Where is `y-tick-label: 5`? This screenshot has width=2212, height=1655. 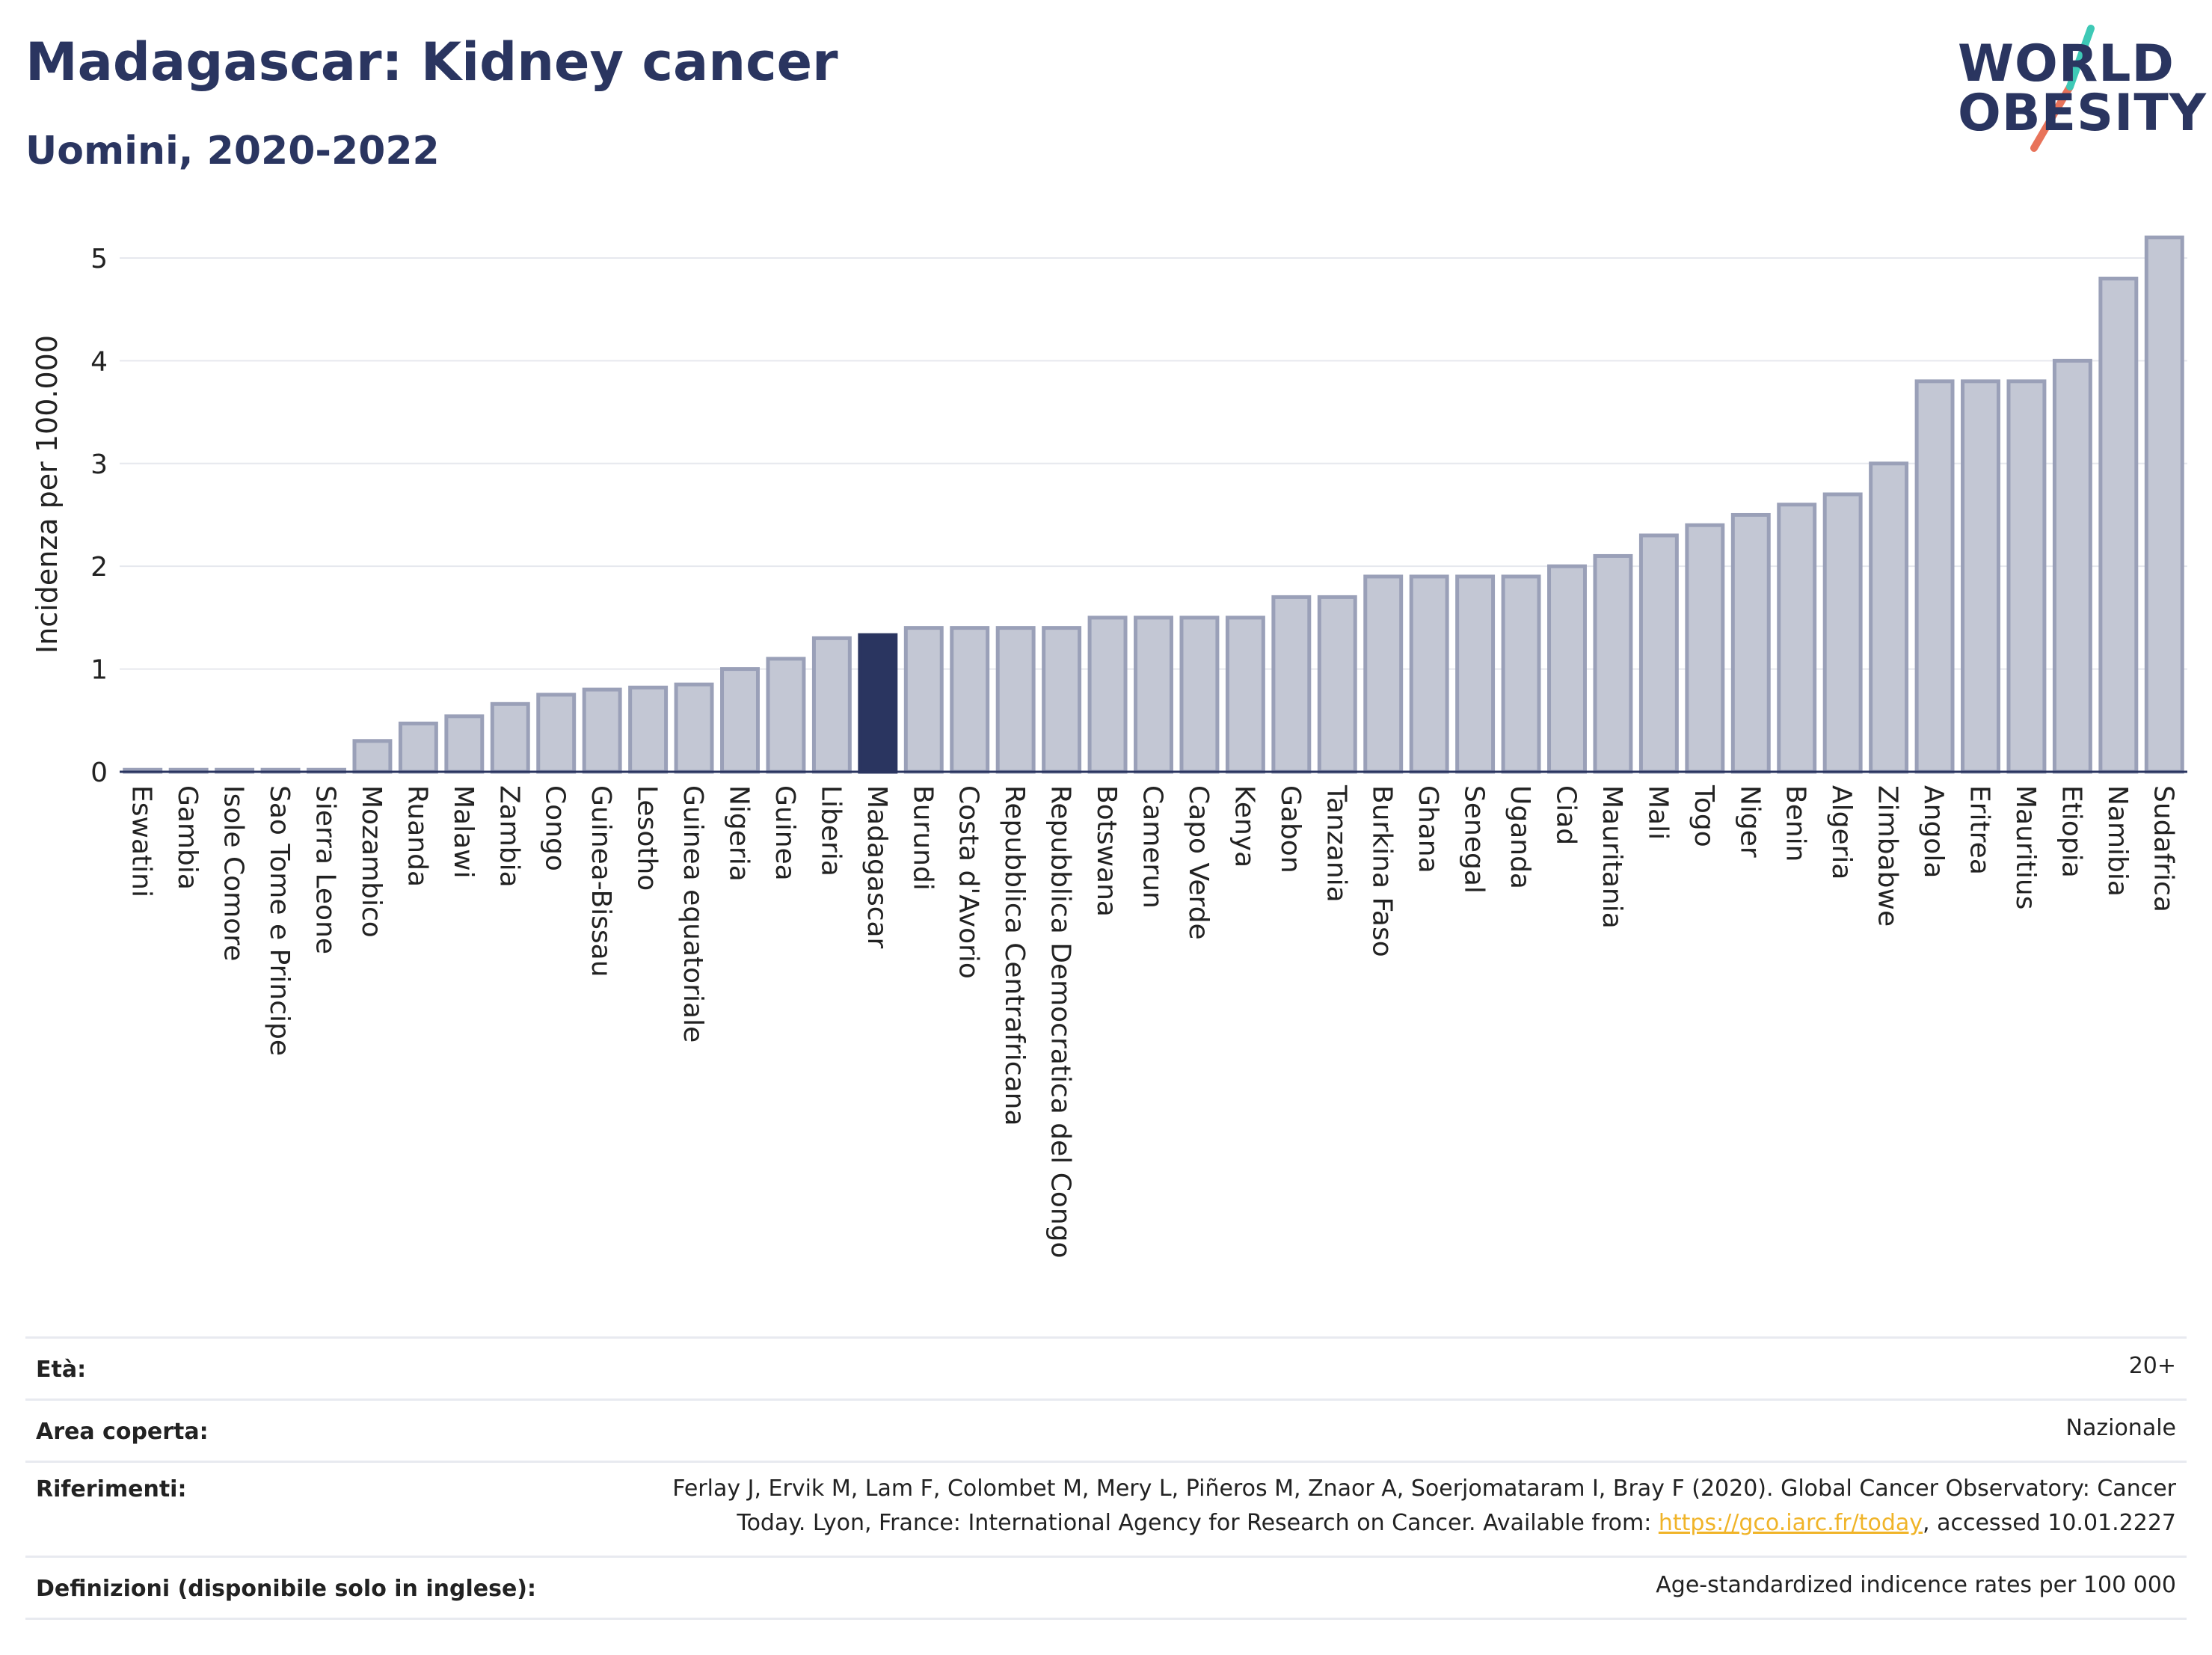
y-tick-label: 5 is located at coordinates (99, 259).